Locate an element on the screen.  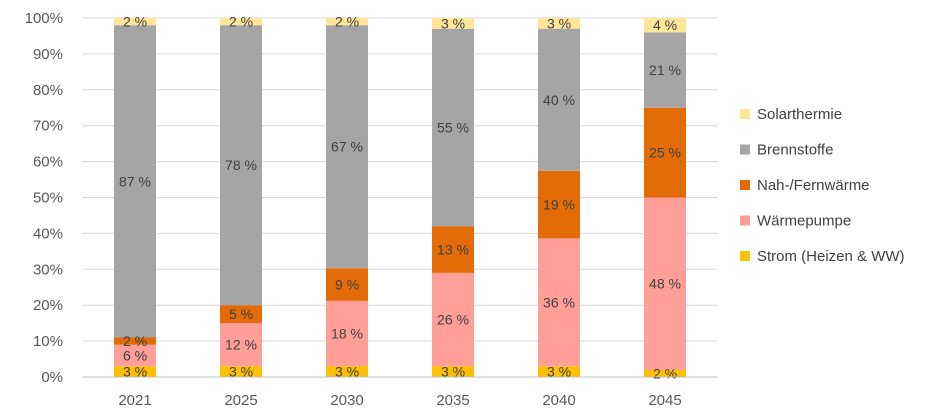
y-tick-label: 20% is located at coordinates (48, 305).